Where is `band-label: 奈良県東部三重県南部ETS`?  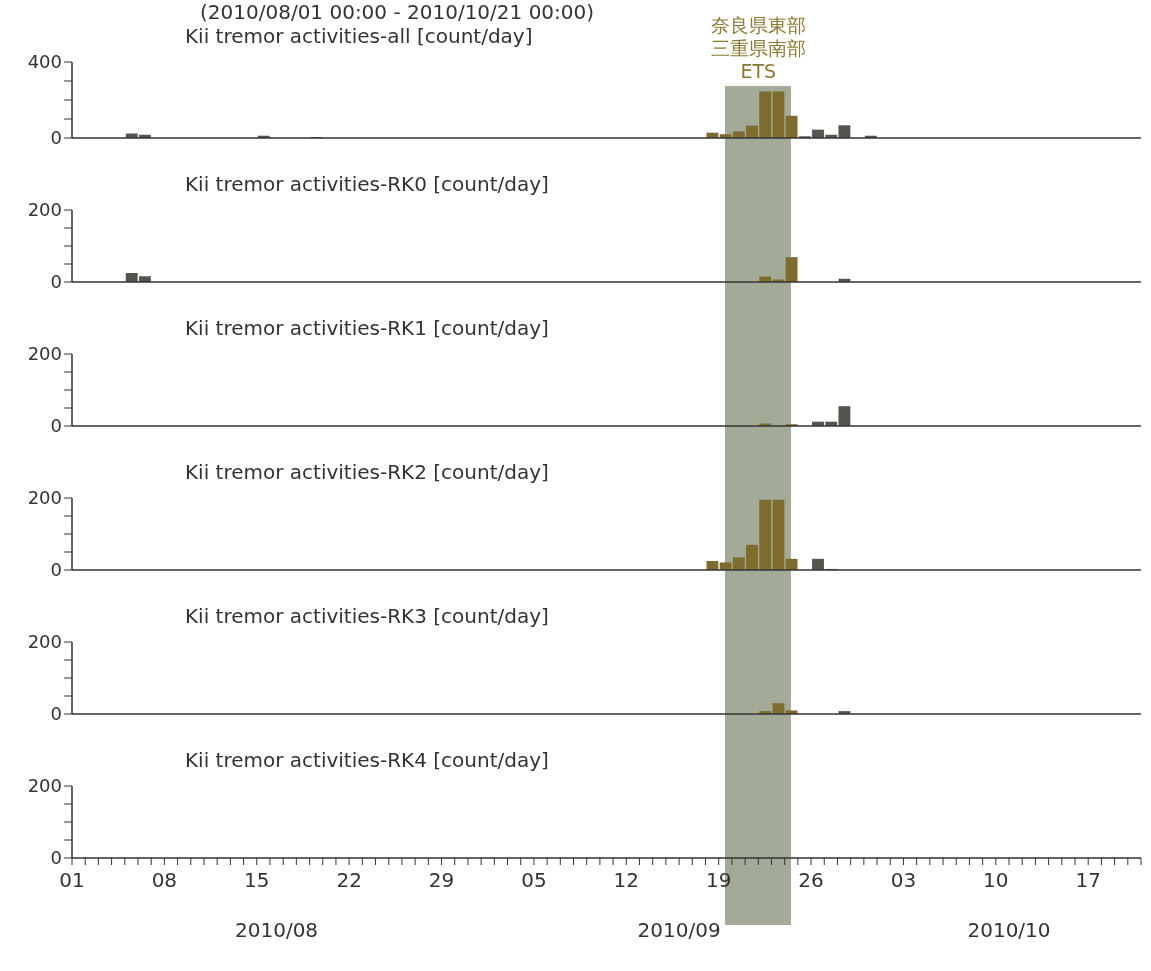
band-label: 奈良県東部三重県南部ETS is located at coordinates (758, 48).